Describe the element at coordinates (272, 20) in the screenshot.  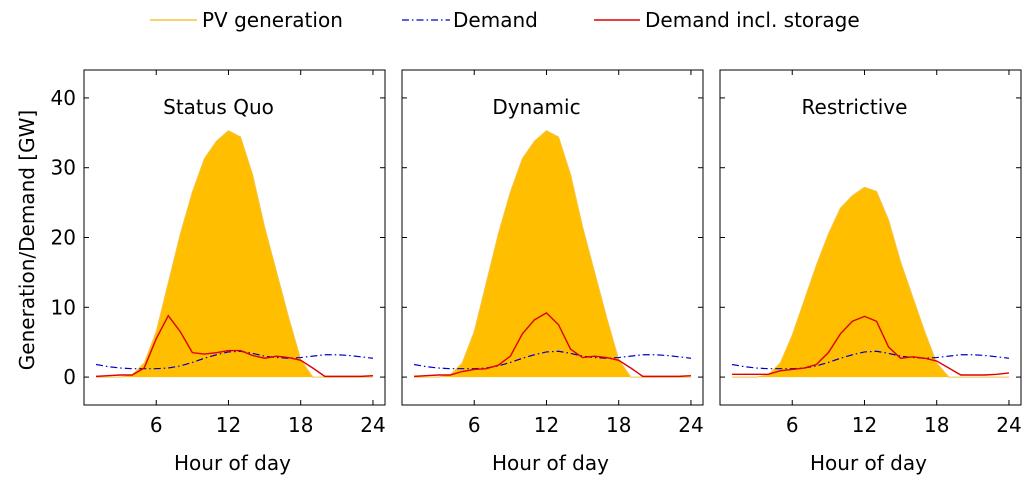
I see `legend-pv-label: PV generation` at that location.